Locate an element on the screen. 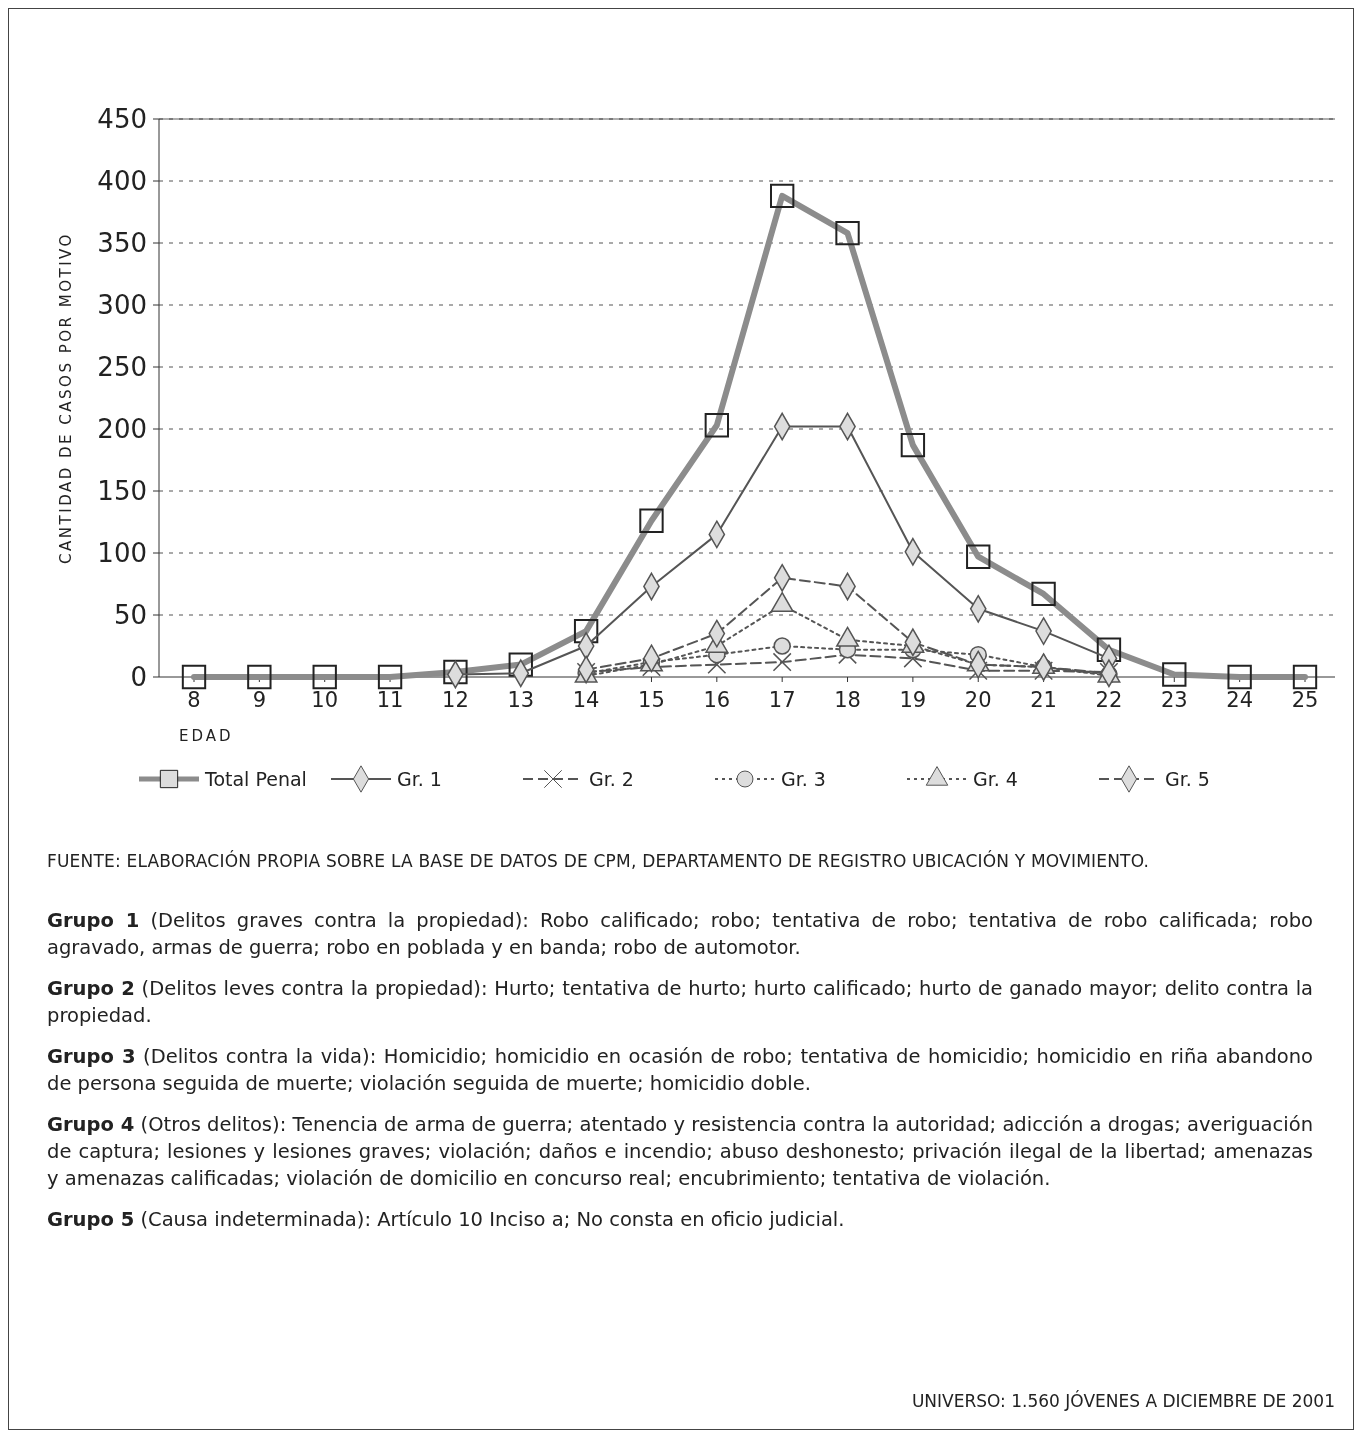 Image resolution: width=1362 pixels, height=1438 pixels. y-tick-label: 400 is located at coordinates (122, 181).